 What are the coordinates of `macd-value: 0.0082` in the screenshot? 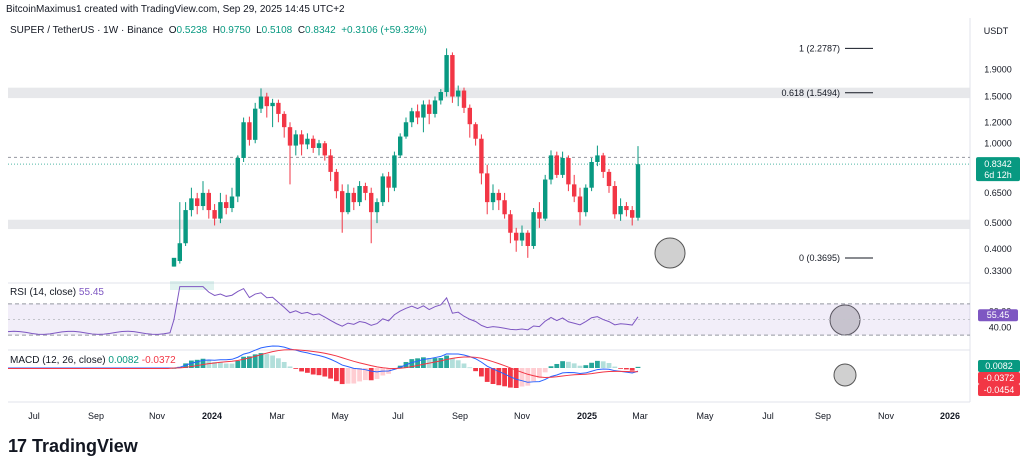 It's located at (123, 360).